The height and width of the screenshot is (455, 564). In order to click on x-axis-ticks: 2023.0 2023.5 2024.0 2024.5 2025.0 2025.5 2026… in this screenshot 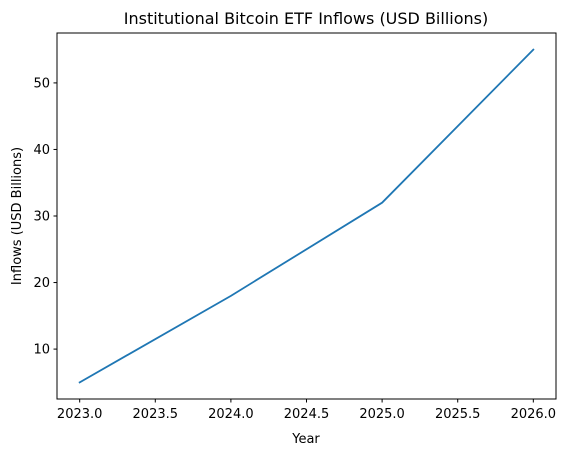, I will do `click(306, 410)`.